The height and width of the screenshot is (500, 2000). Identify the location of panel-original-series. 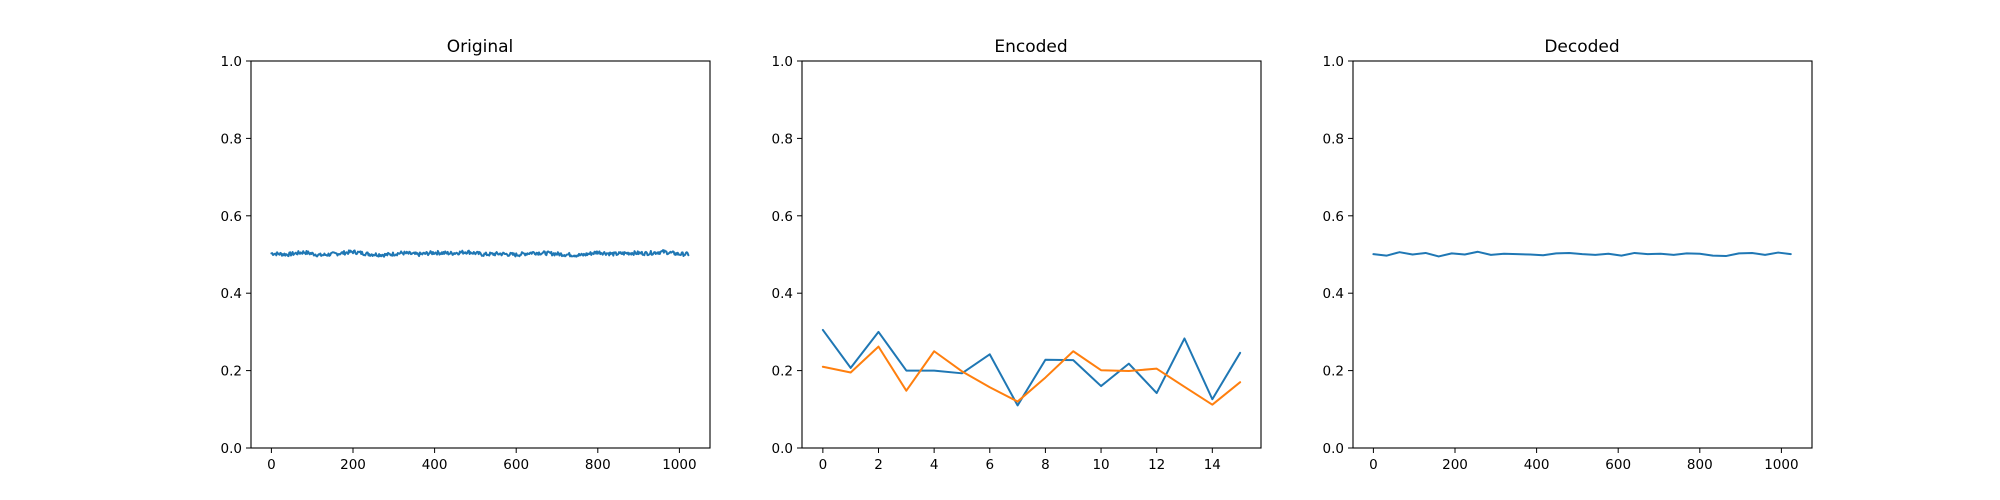
(480, 253).